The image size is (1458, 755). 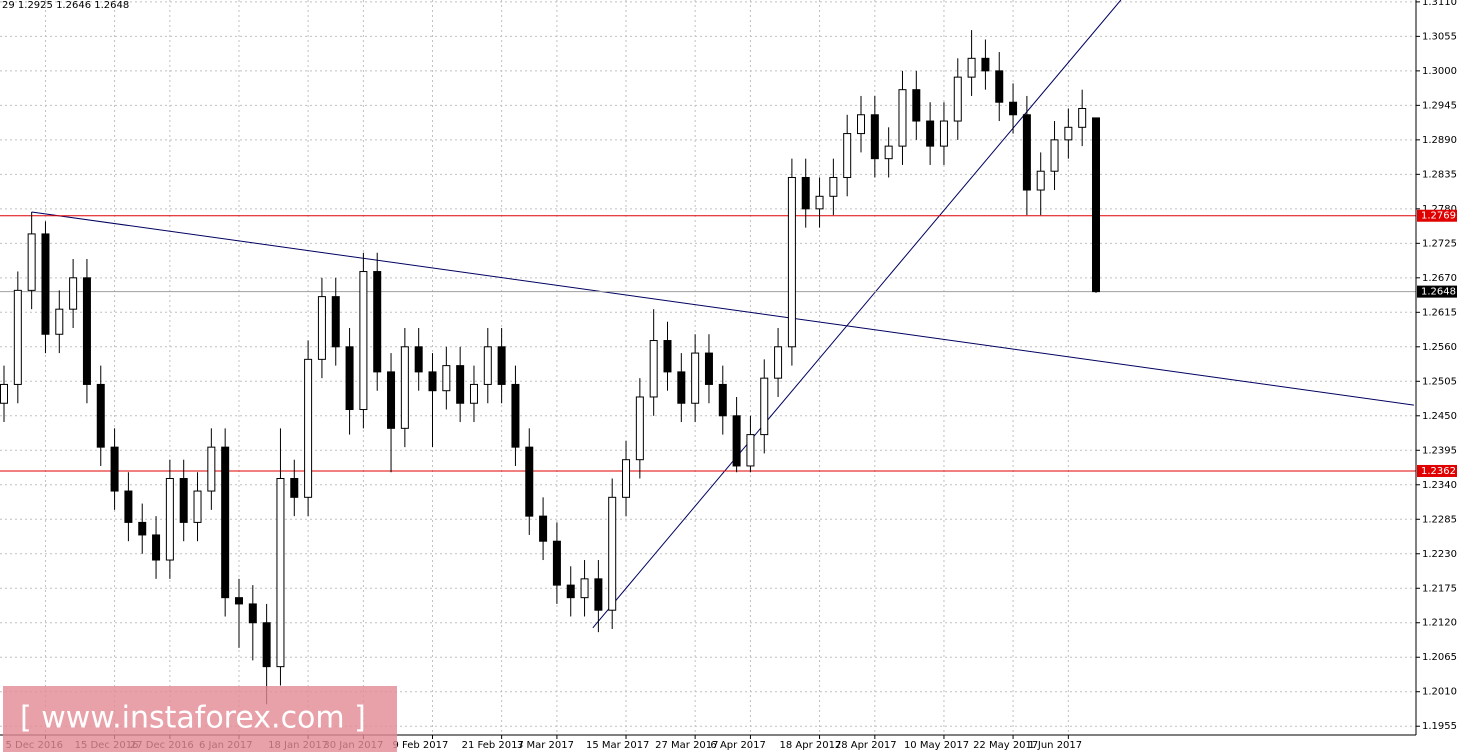 What do you see at coordinates (1439, 71) in the screenshot?
I see `y-tick-label: 1.3000` at bounding box center [1439, 71].